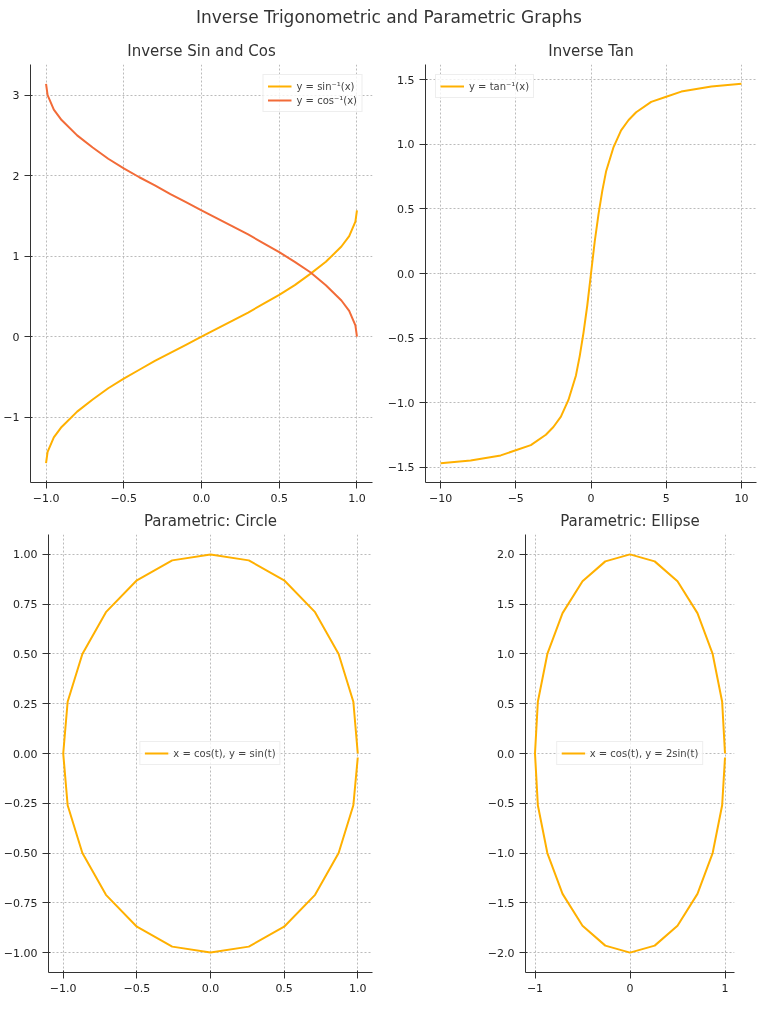 This screenshot has height=1024, width=768. What do you see at coordinates (515, 498) in the screenshot?
I see `x-tick-label: −5` at bounding box center [515, 498].